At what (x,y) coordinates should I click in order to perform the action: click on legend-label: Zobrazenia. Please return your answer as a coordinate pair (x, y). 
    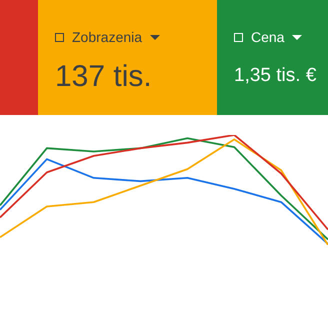
    Looking at the image, I should click on (107, 37).